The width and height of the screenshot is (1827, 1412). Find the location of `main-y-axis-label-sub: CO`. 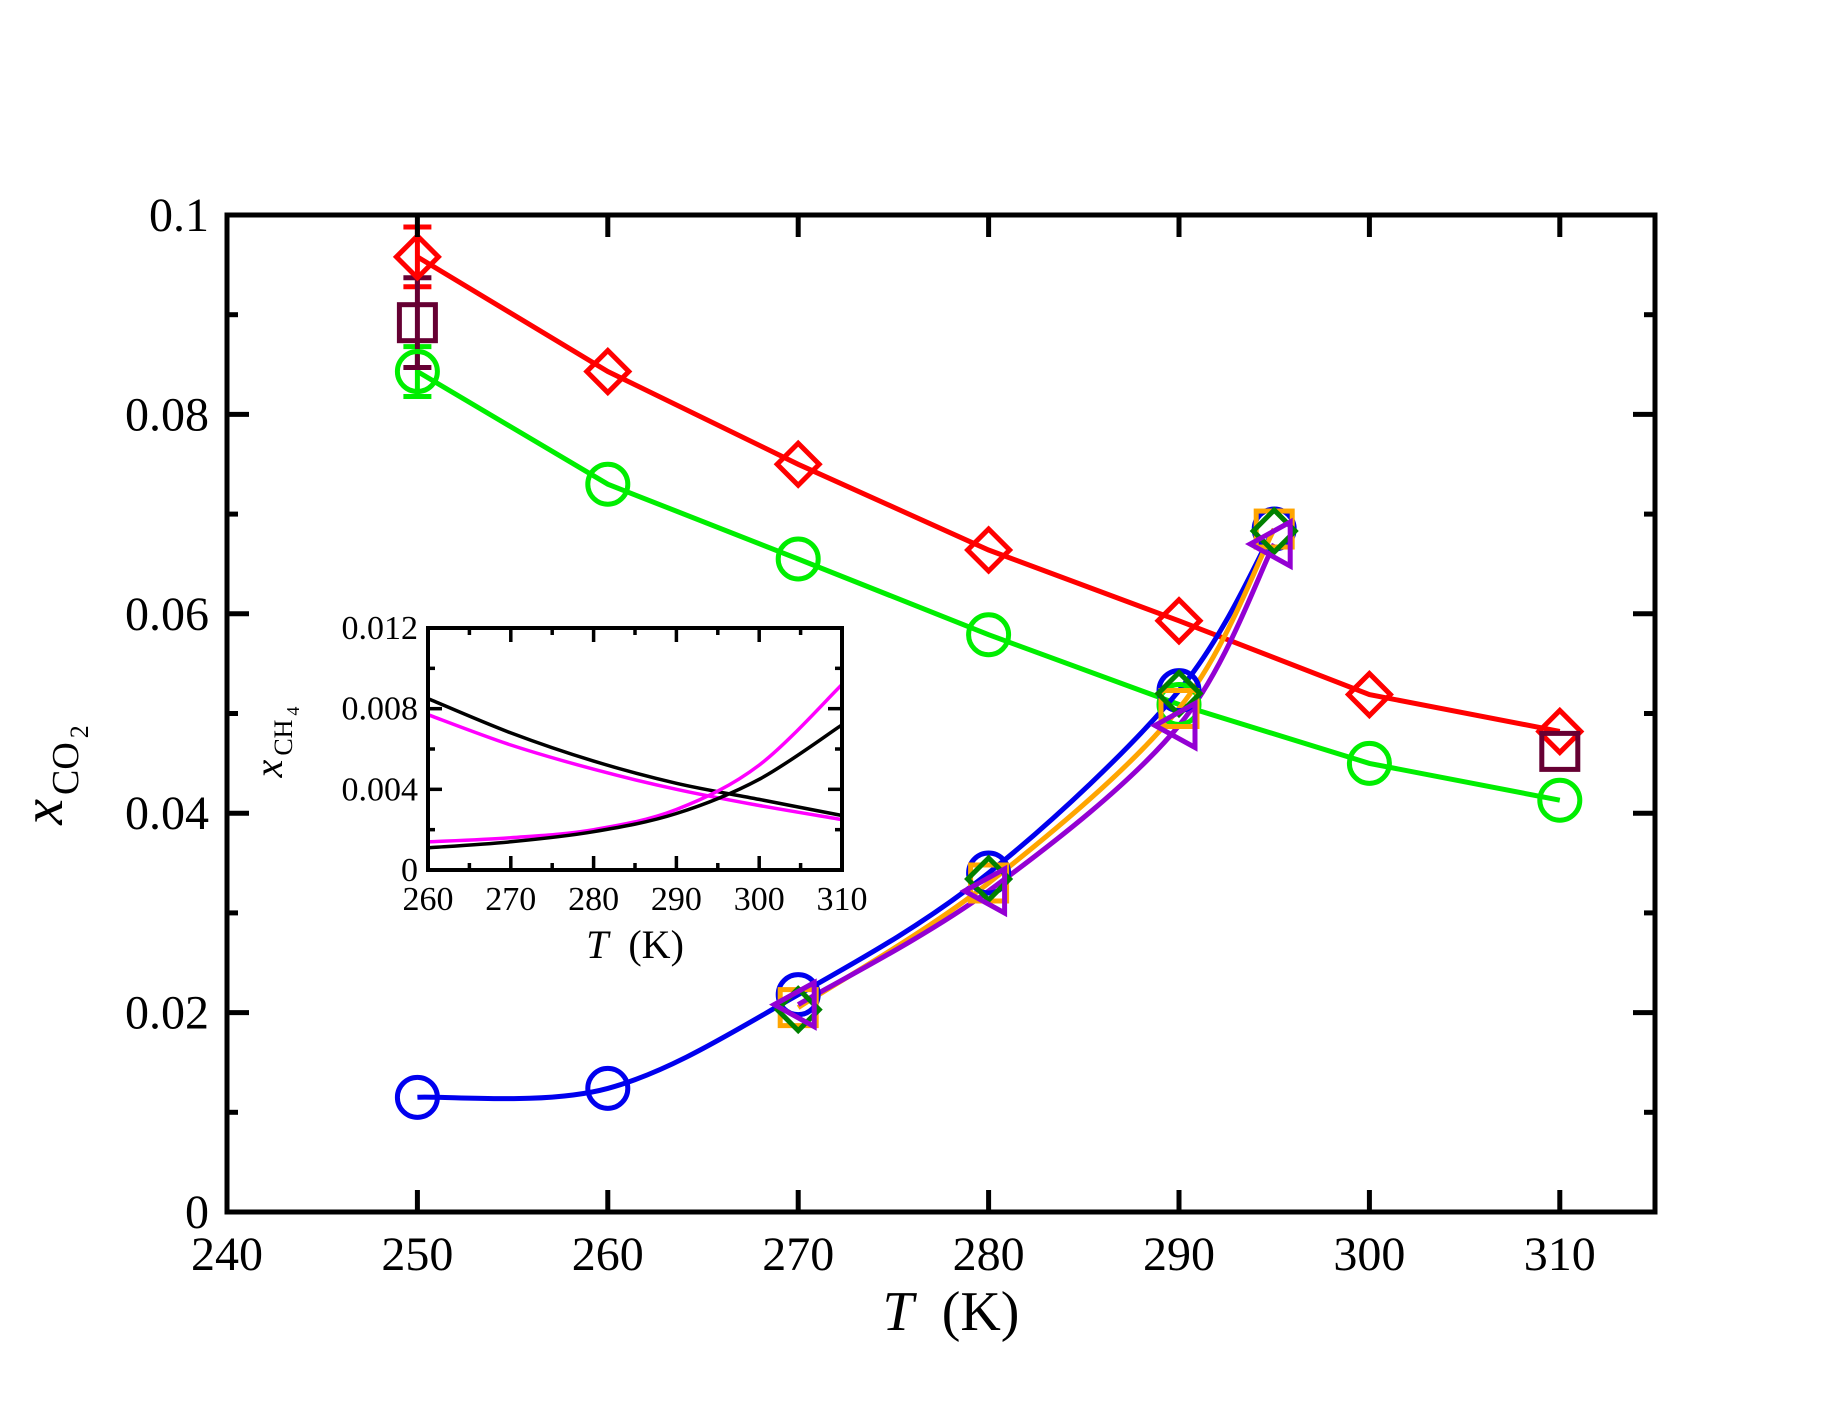

main-y-axis-label-sub: CO is located at coordinates (66, 768).